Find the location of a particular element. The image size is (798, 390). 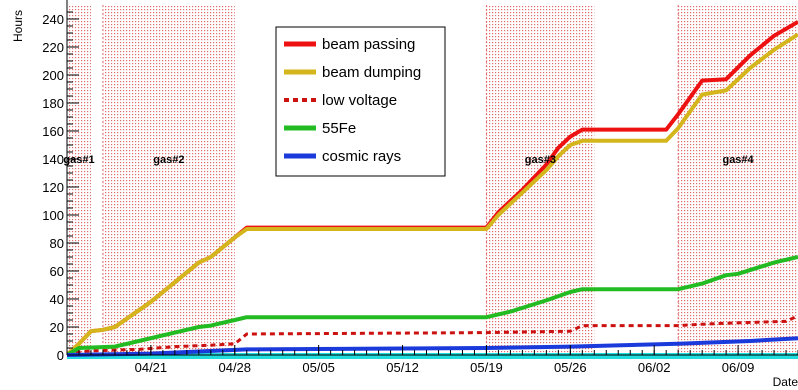

series-line is located at coordinates (432, 346).